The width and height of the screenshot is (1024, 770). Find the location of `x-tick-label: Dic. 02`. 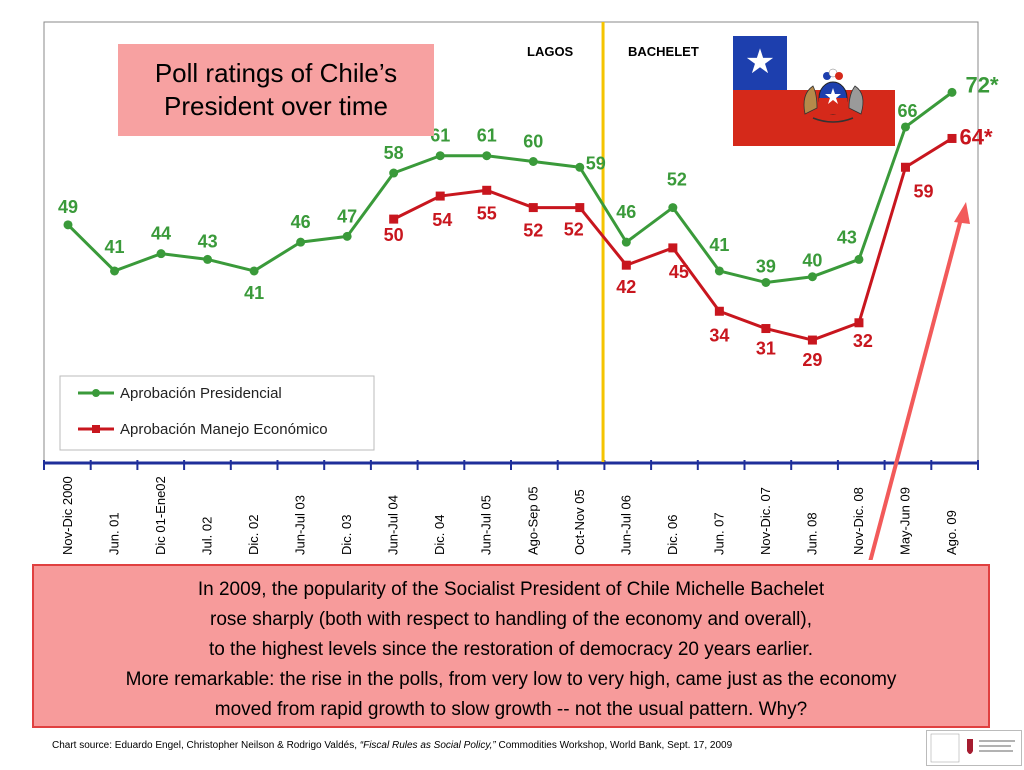

x-tick-label: Dic. 02 is located at coordinates (253, 535).